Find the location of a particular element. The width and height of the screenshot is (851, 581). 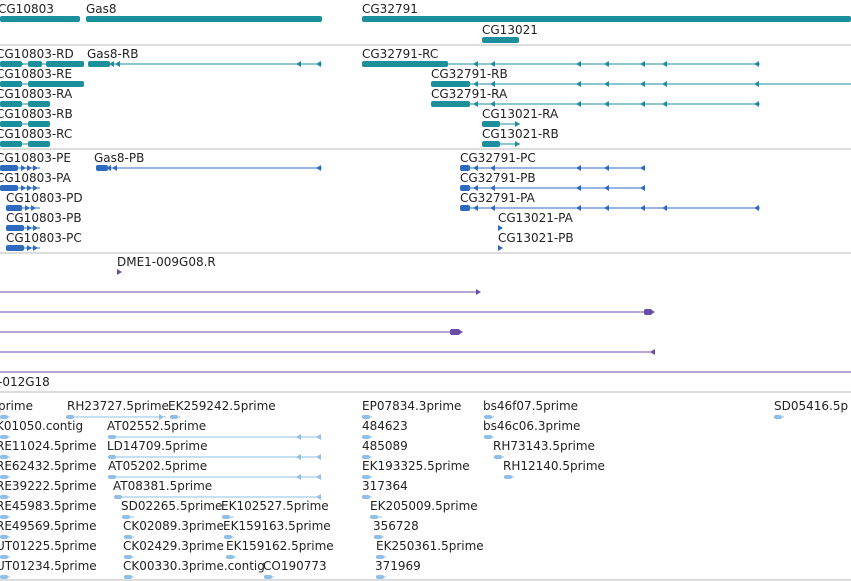

est-label: prime is located at coordinates (16, 406).